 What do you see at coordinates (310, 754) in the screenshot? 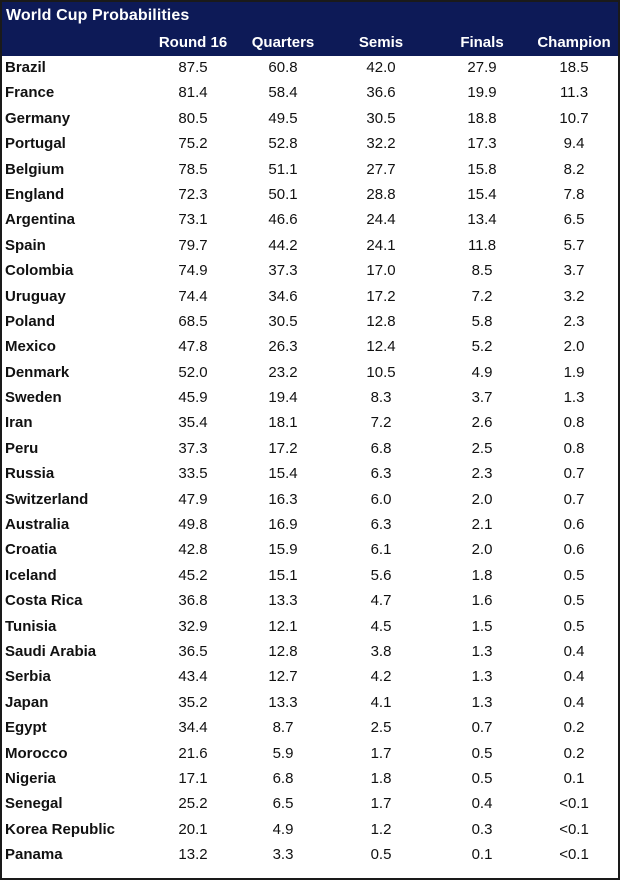
I see `table-row: Morocco 21.6 5.9 1.7 0.5 0.2` at bounding box center [310, 754].